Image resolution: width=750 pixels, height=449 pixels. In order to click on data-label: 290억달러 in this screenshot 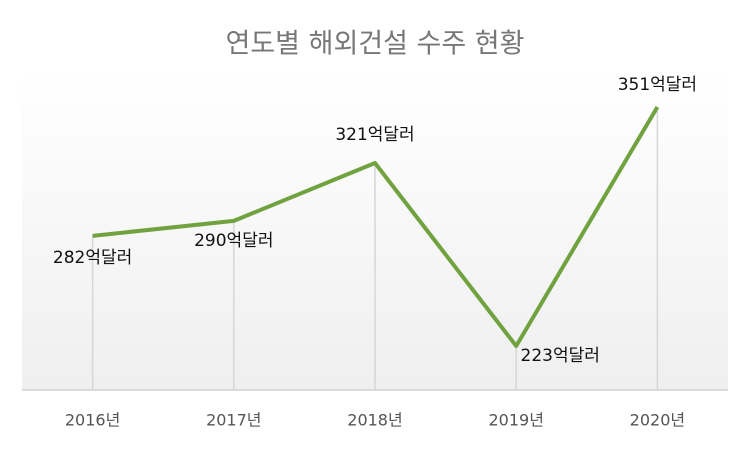, I will do `click(233, 241)`.